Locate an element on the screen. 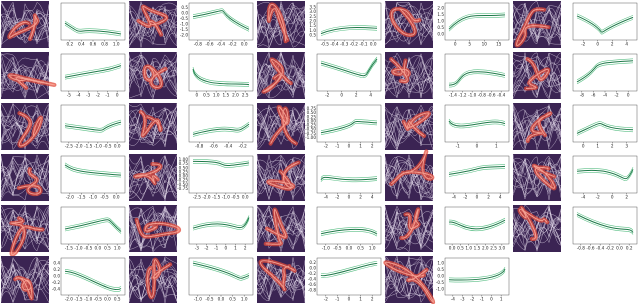  x-tick-label: 2.5 is located at coordinates (245, 95).